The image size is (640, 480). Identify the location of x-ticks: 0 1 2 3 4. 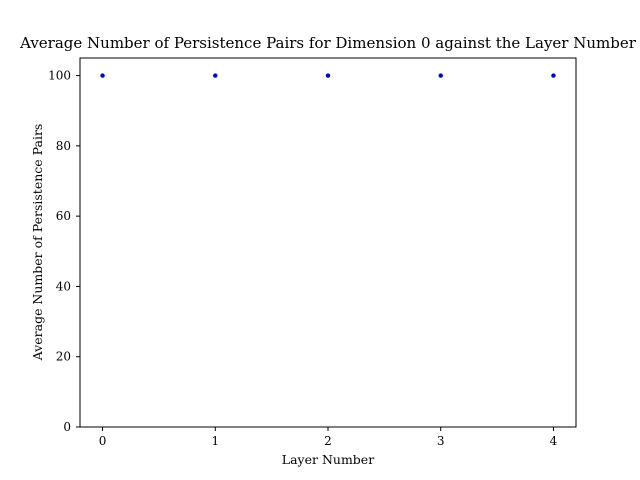
(328, 437).